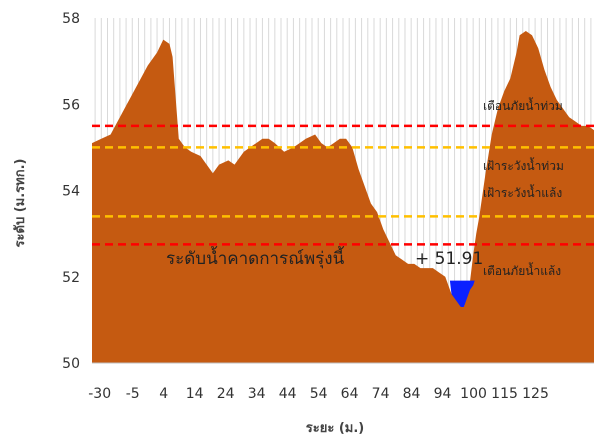 The image size is (606, 445). I want to click on x-tick-label: 74, so click(381, 394).